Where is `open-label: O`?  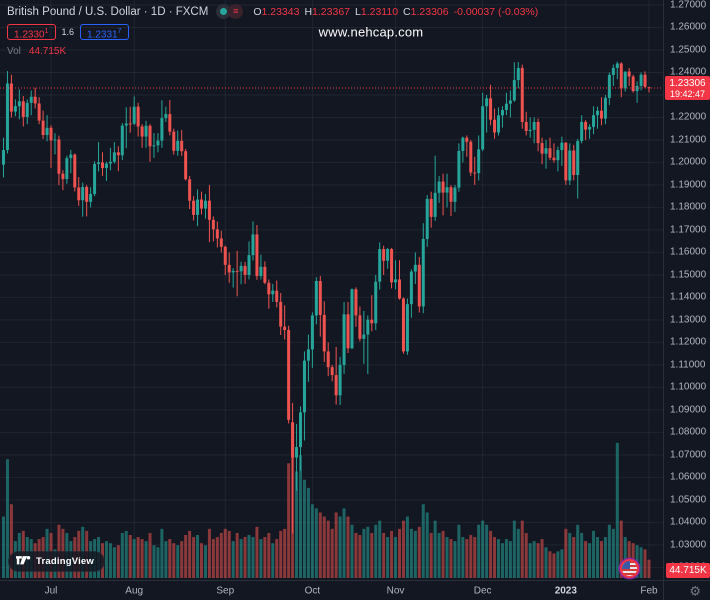
open-label: O is located at coordinates (257, 11).